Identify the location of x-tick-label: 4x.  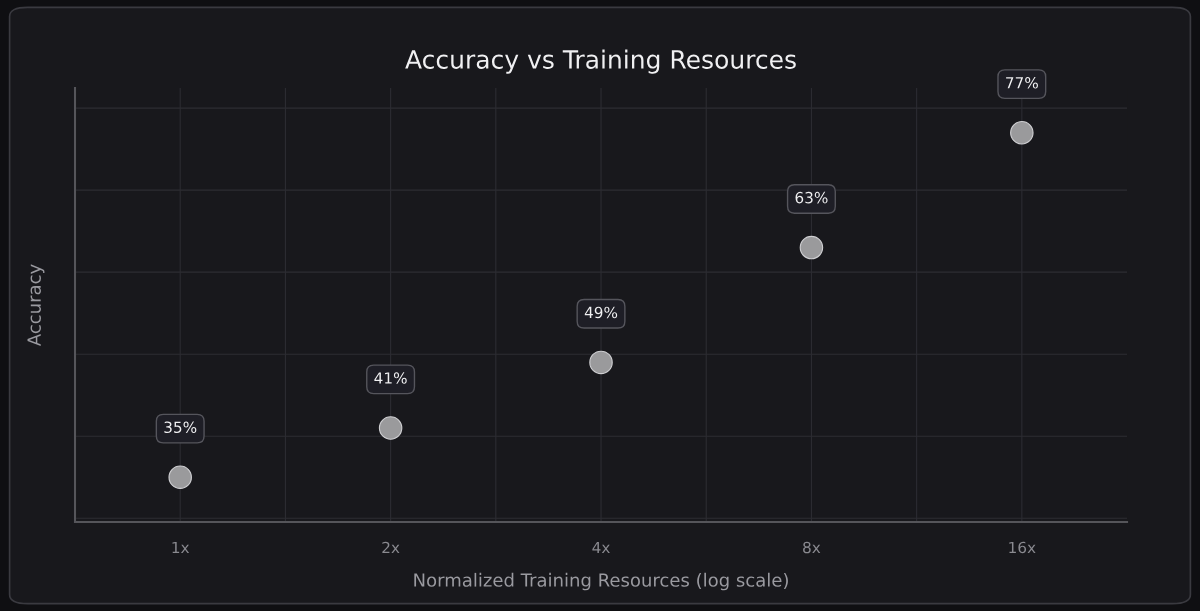
(601, 547).